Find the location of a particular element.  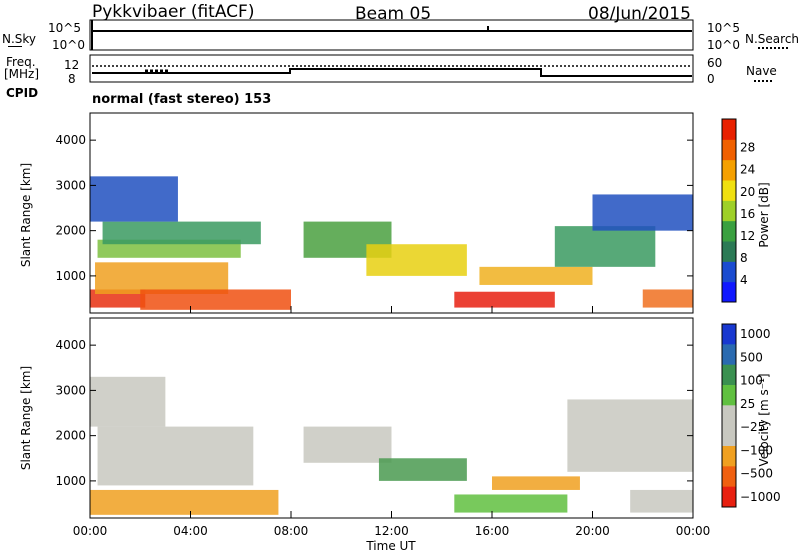

nave-legend-line is located at coordinates (763, 81).